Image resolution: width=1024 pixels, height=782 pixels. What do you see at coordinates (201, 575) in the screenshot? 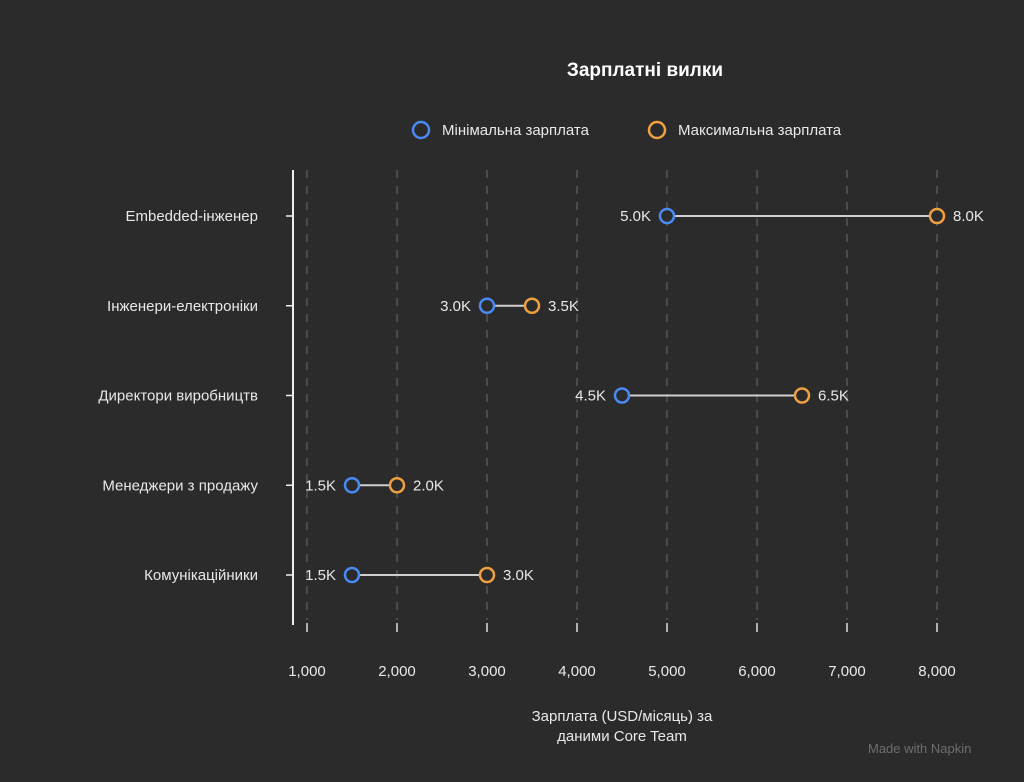
I see `y-tick-label: Комунікаційники` at bounding box center [201, 575].